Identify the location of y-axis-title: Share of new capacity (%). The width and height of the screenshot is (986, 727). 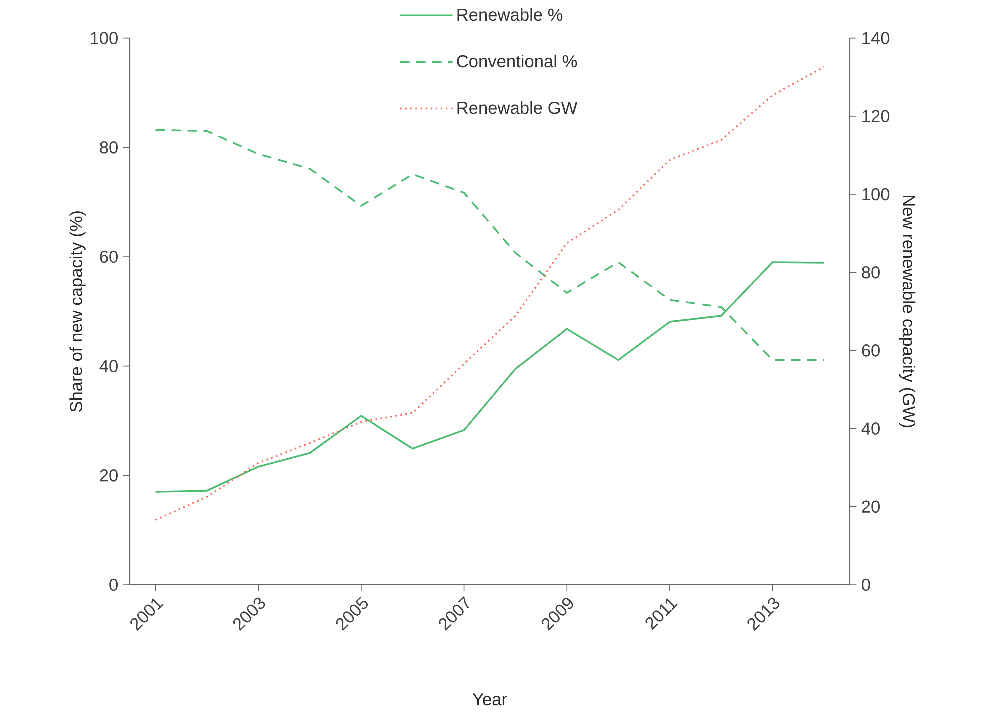
(78, 312).